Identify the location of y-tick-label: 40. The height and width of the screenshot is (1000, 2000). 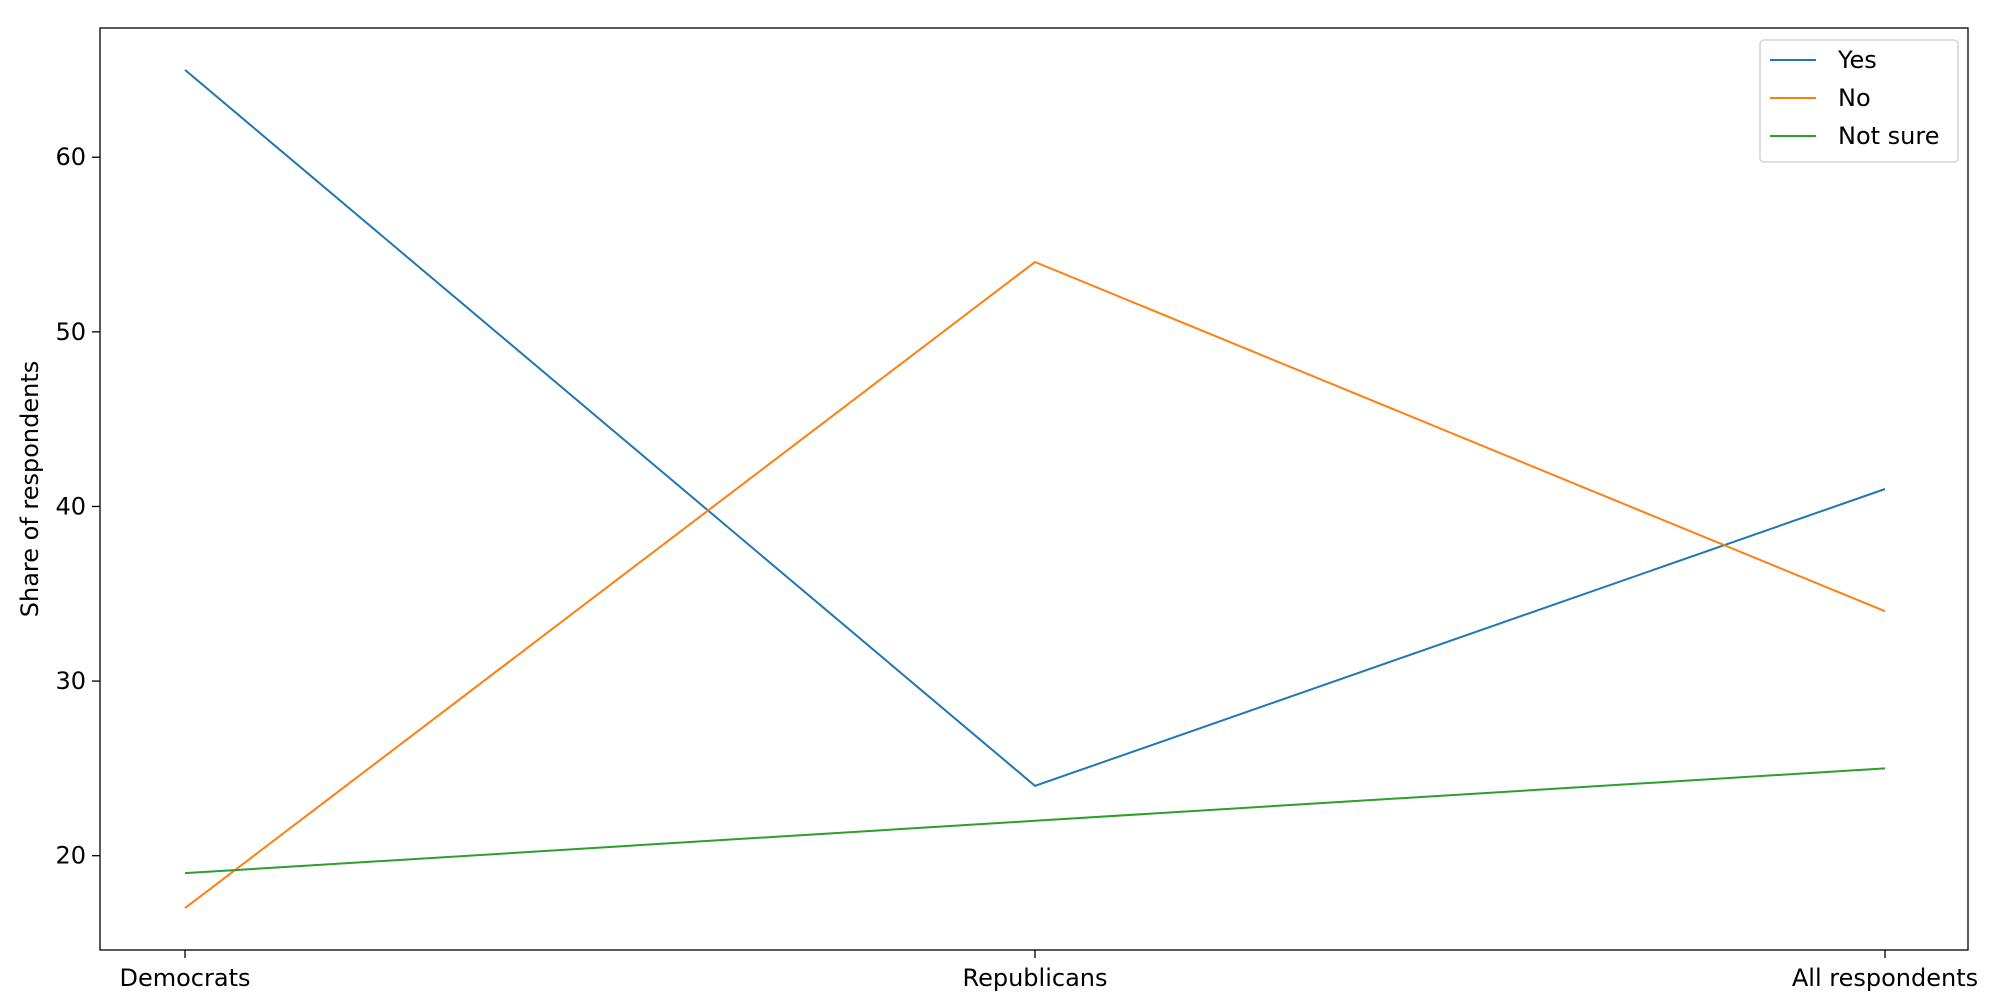
(70, 506).